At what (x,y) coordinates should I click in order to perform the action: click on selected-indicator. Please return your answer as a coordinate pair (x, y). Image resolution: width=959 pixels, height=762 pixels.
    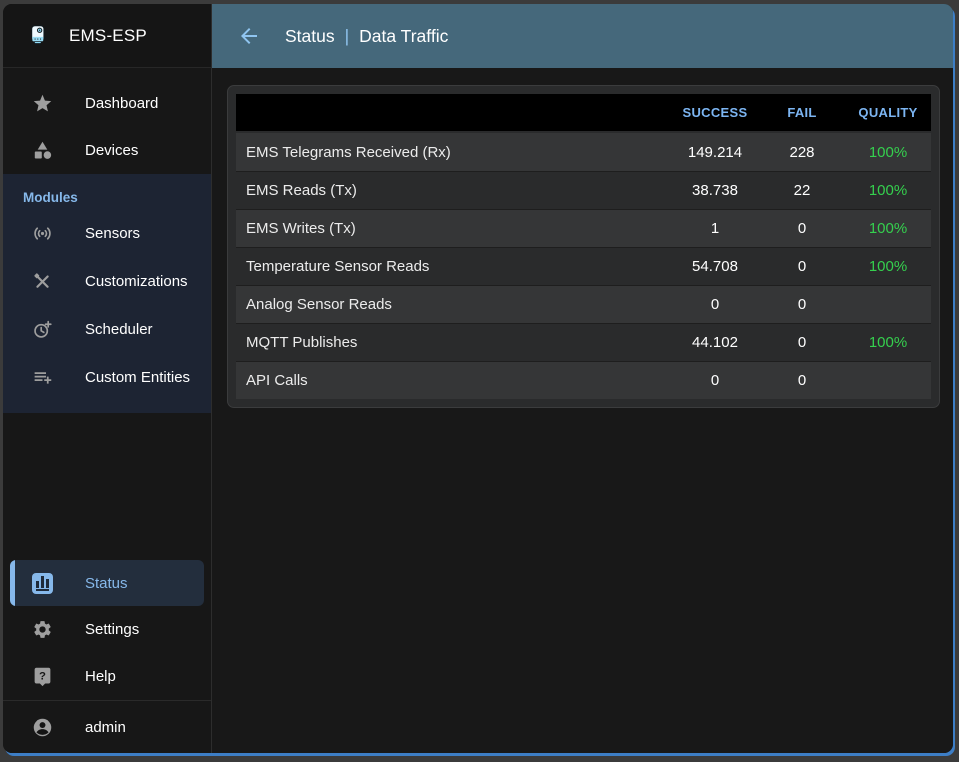
    Looking at the image, I should click on (12, 583).